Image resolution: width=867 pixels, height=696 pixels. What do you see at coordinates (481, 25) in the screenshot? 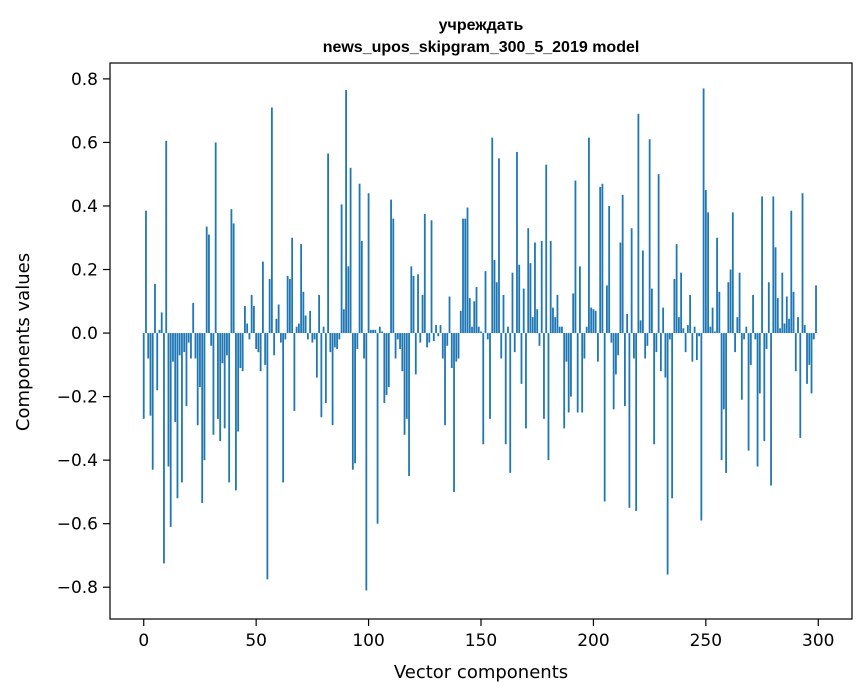
I see `chart-title-line-1: учреждать` at bounding box center [481, 25].